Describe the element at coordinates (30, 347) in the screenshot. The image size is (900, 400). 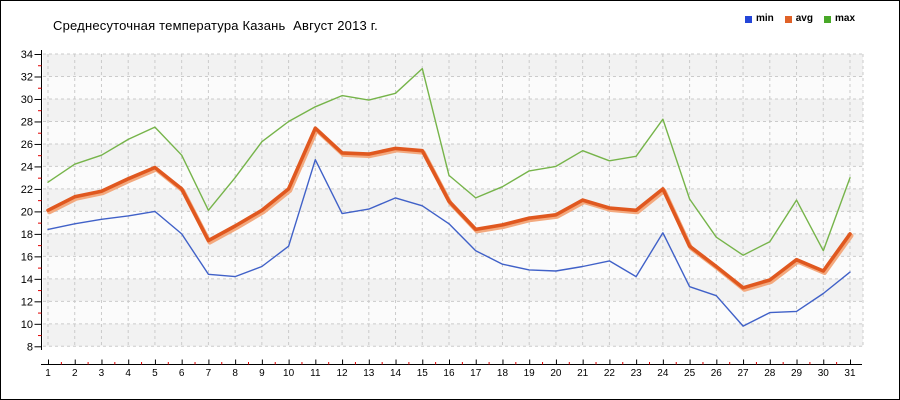
I see `y-tick-label: 8` at that location.